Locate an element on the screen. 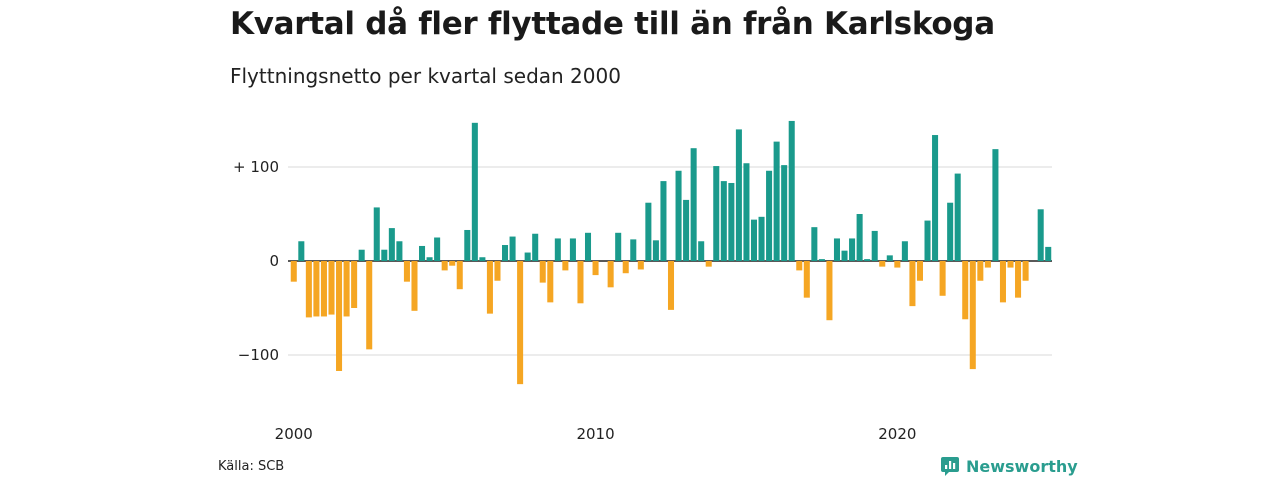 This screenshot has height=480, width=1280. x-axis-labels: 2000 2010 2020 is located at coordinates (596, 434).